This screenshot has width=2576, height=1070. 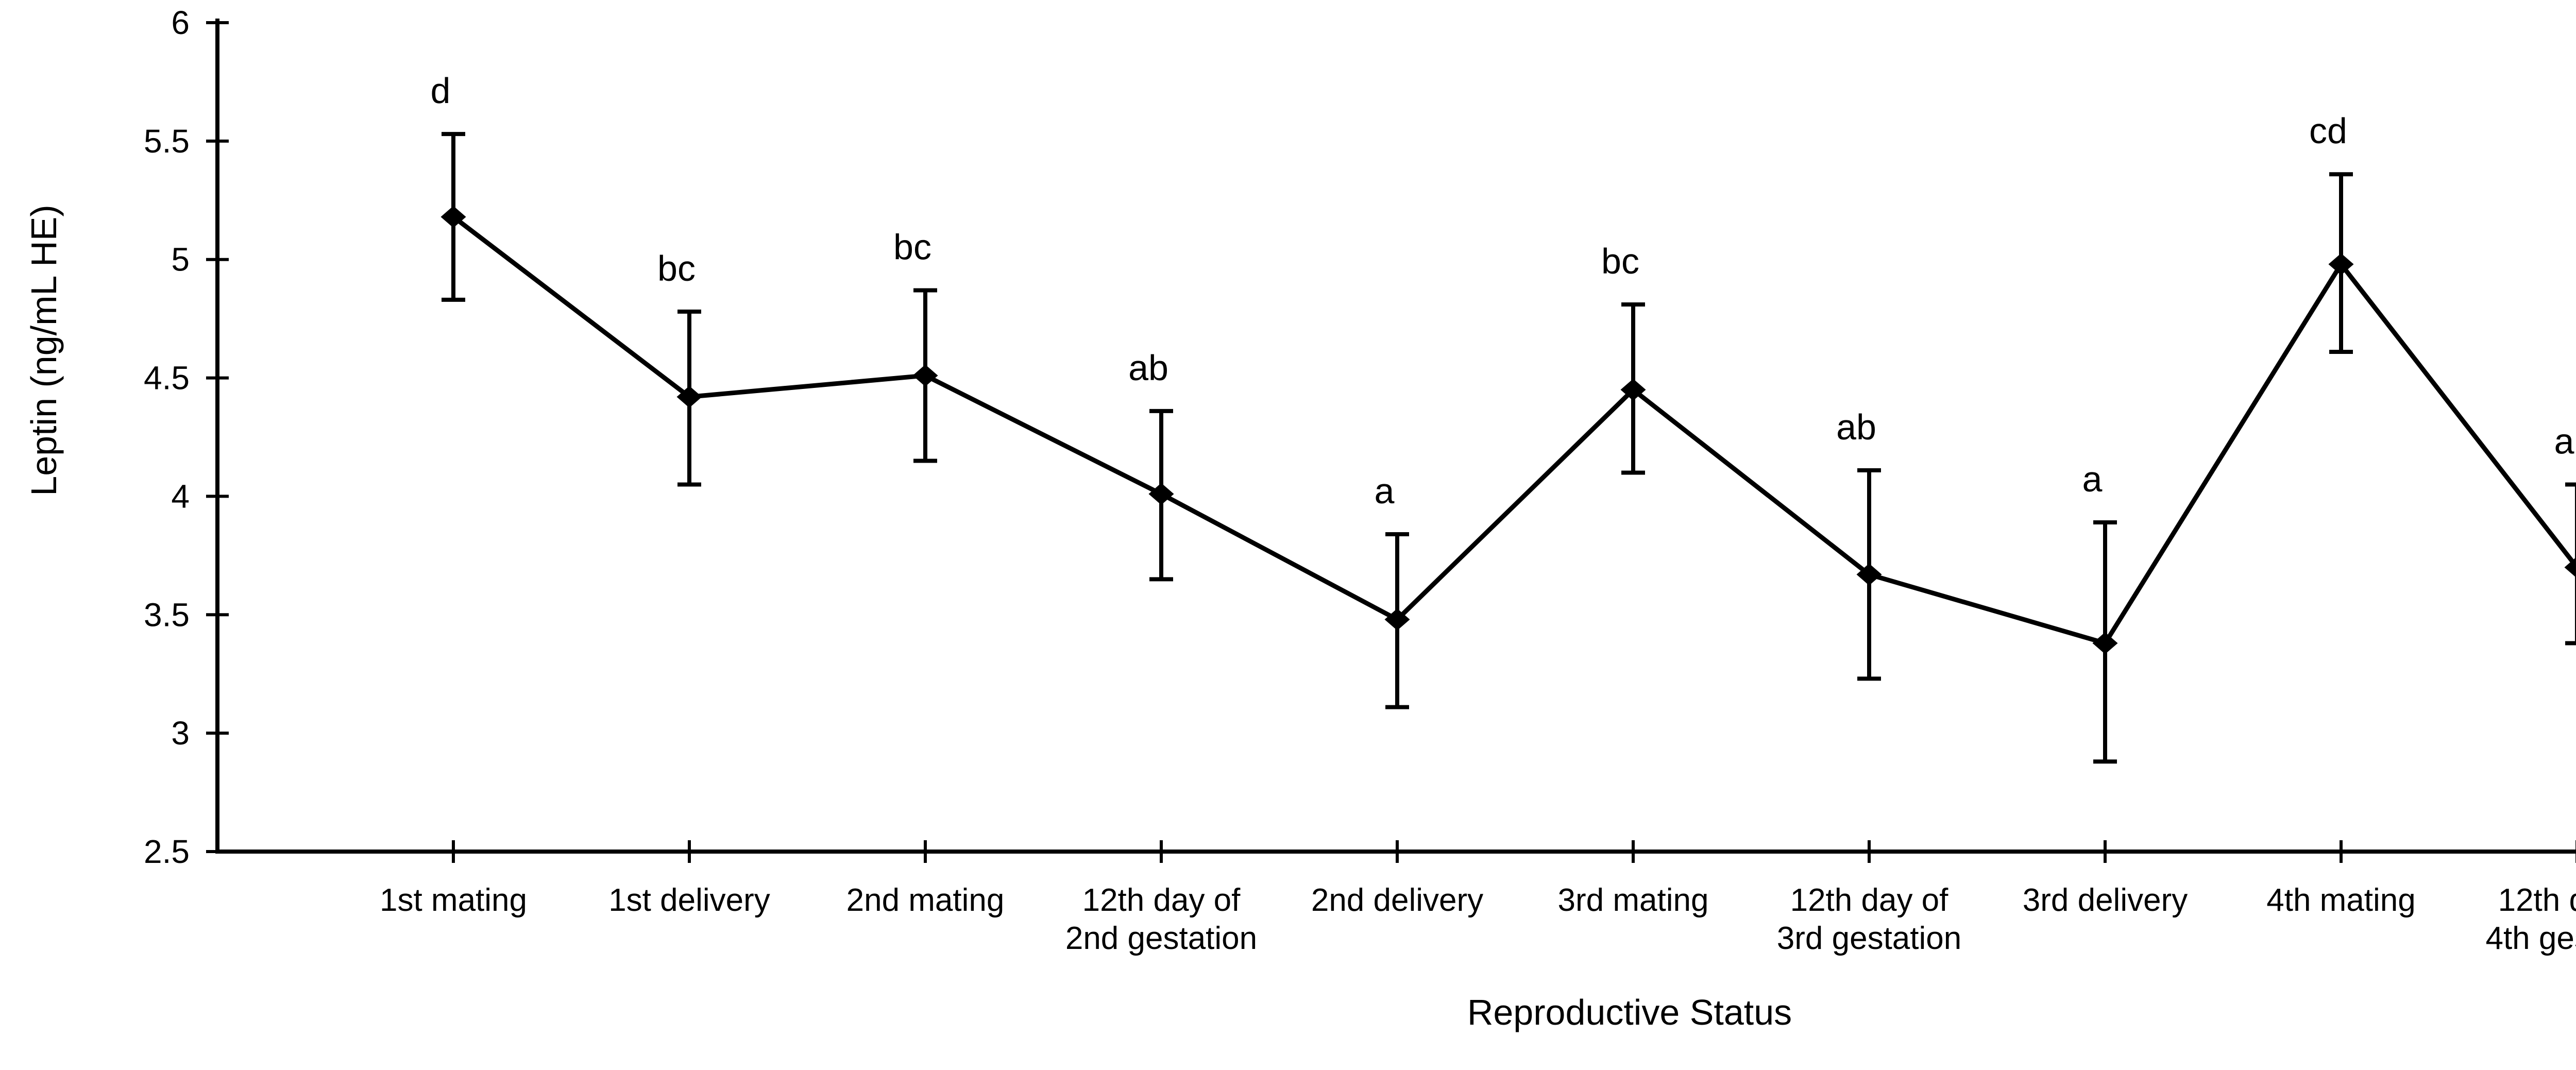 I want to click on y-tick-label: 5.5, so click(x=167, y=141).